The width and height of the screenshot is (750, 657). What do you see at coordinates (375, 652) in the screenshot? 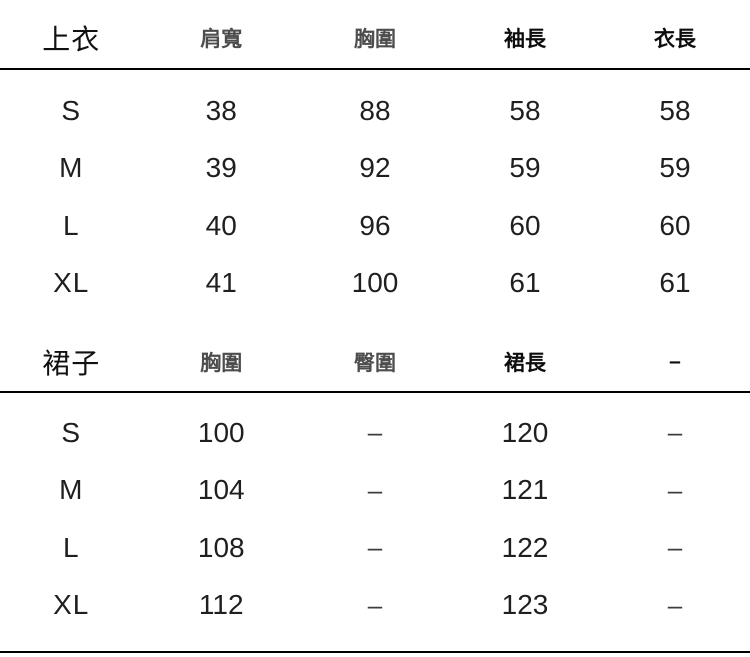
I see `bottom-divider` at bounding box center [375, 652].